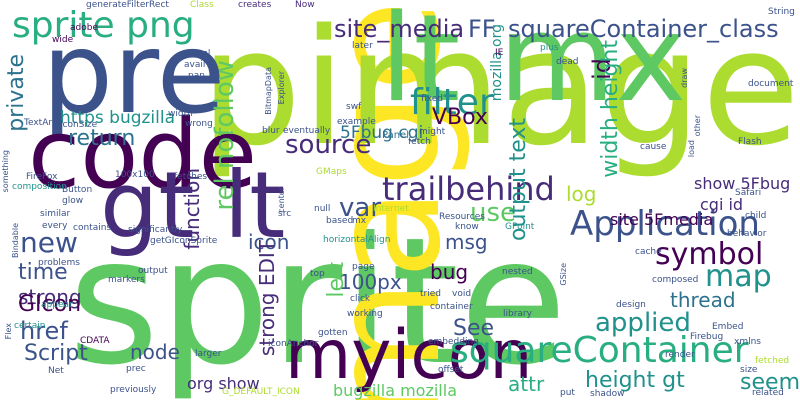 This screenshot has height=400, width=800. What do you see at coordinates (781, 12) in the screenshot?
I see `word-string: String` at bounding box center [781, 12].